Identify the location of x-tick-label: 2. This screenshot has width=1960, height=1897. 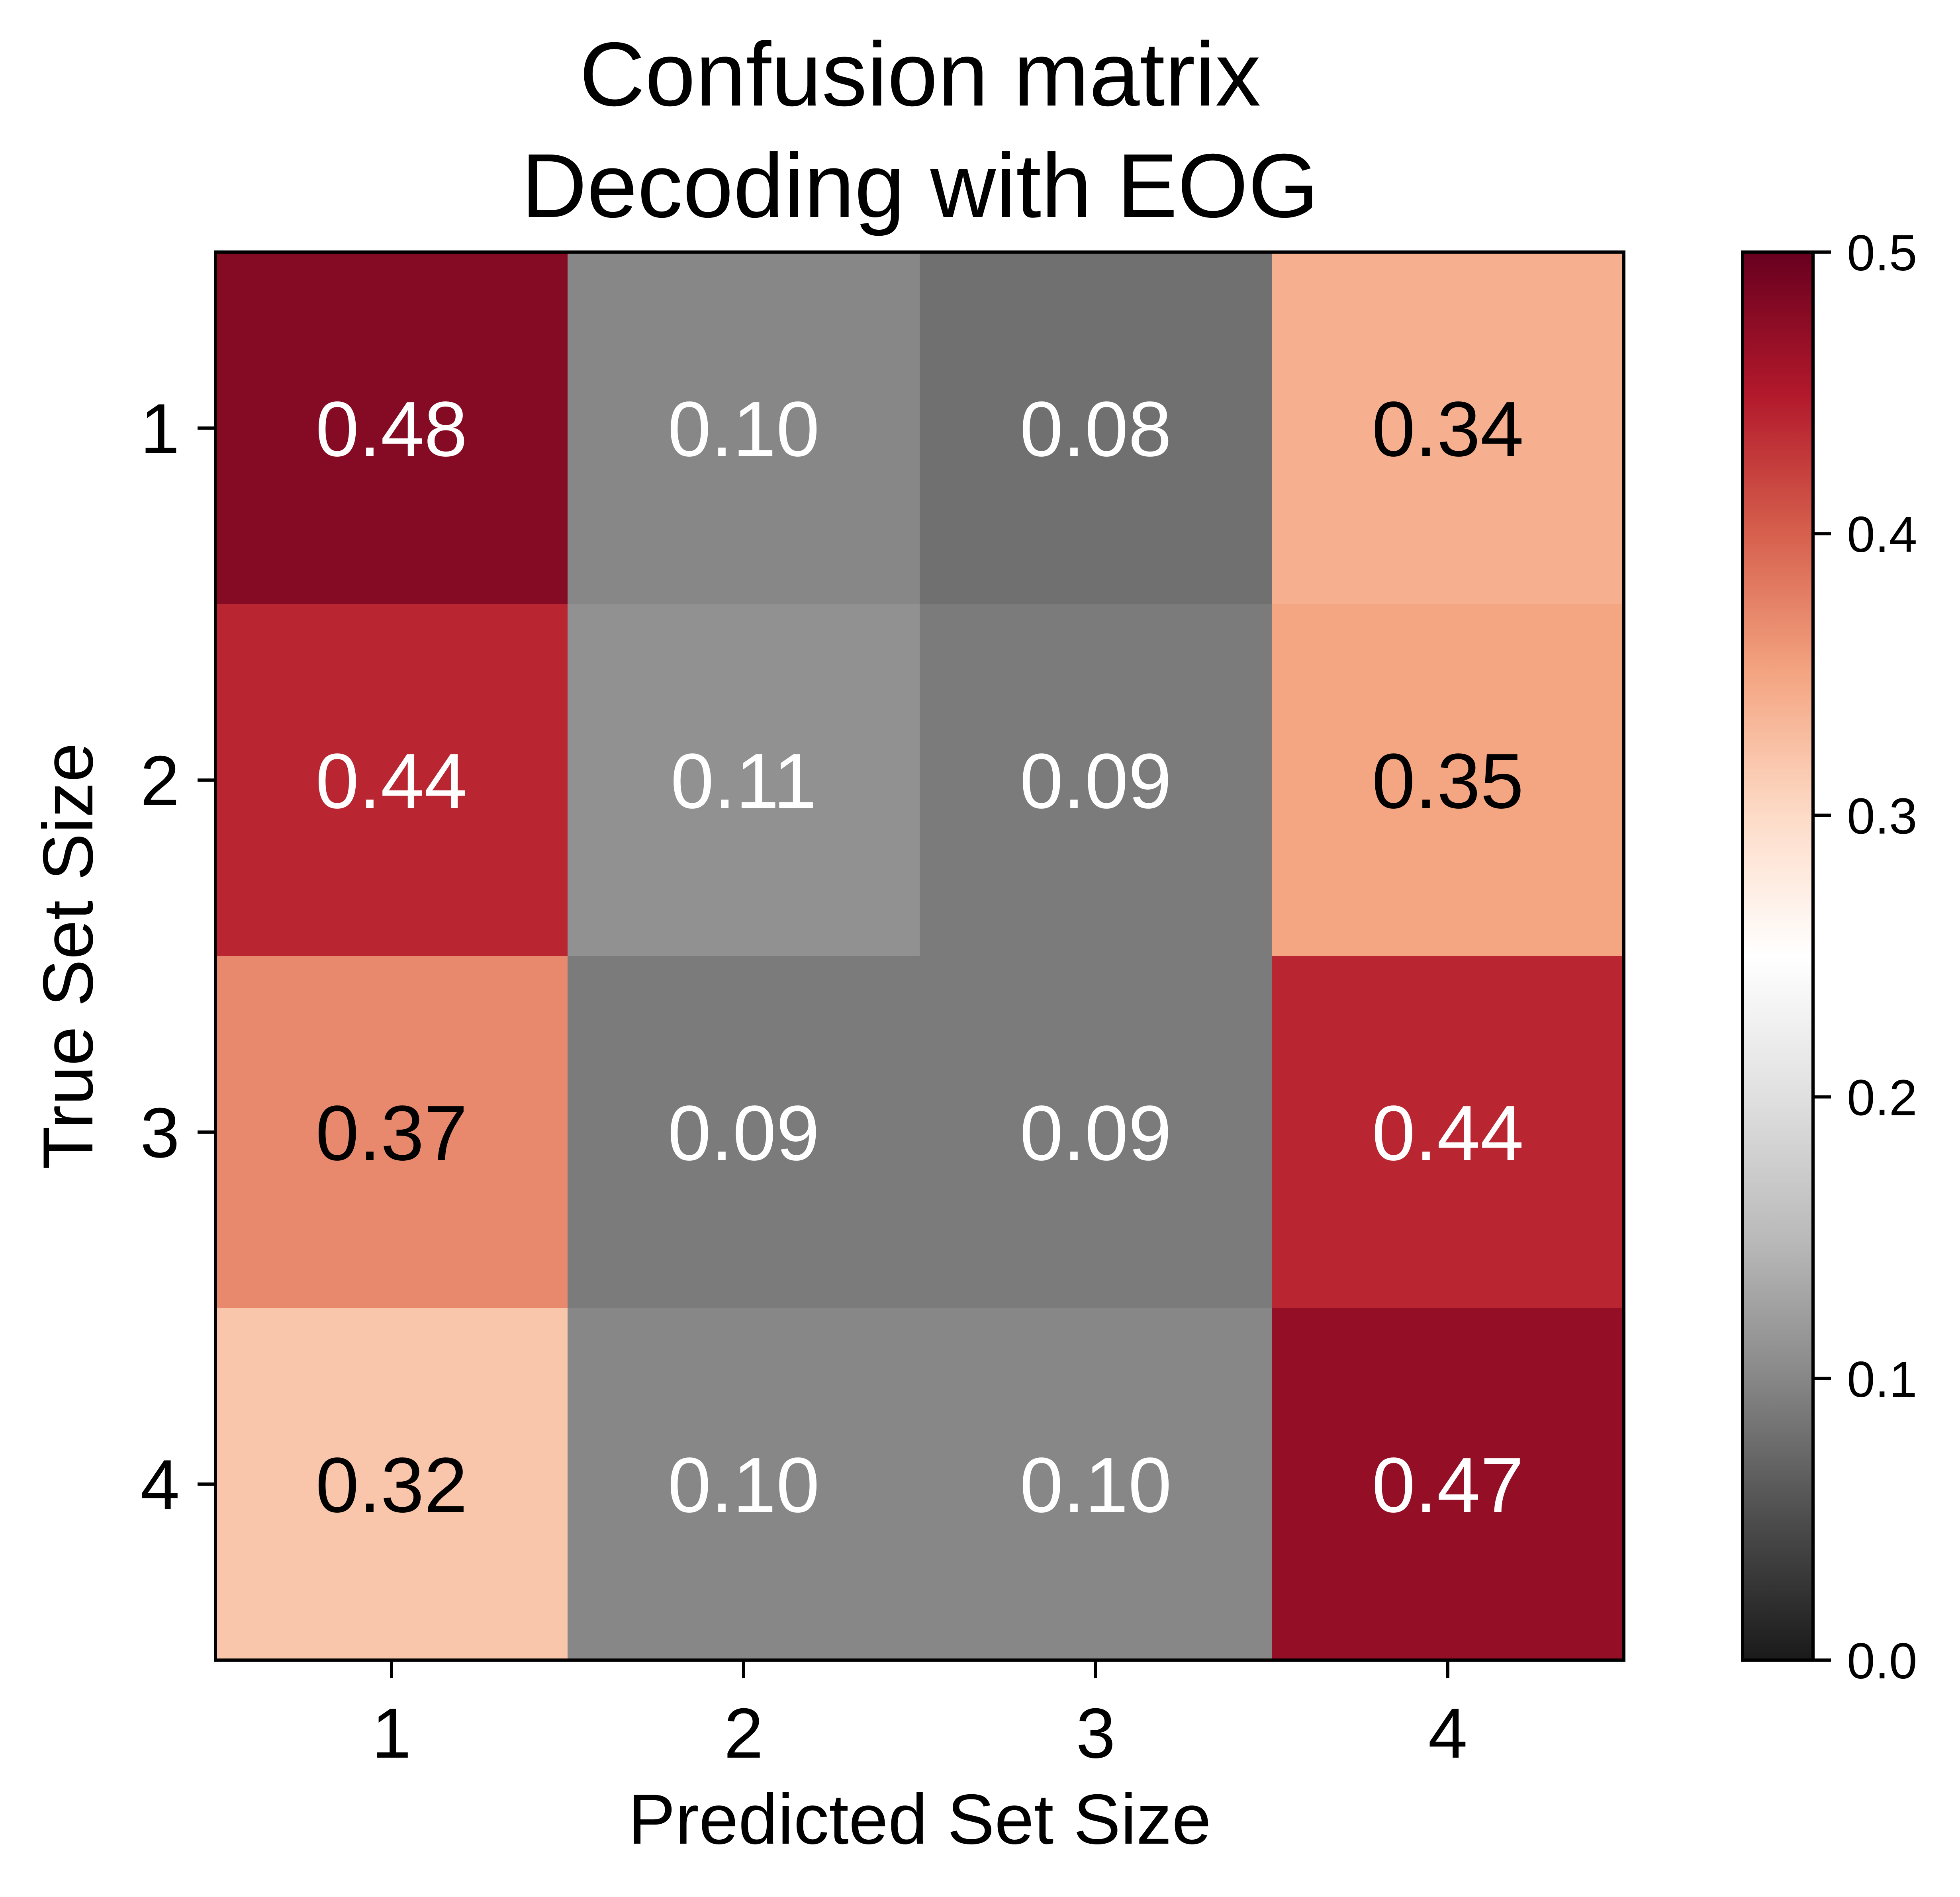
(744, 1733).